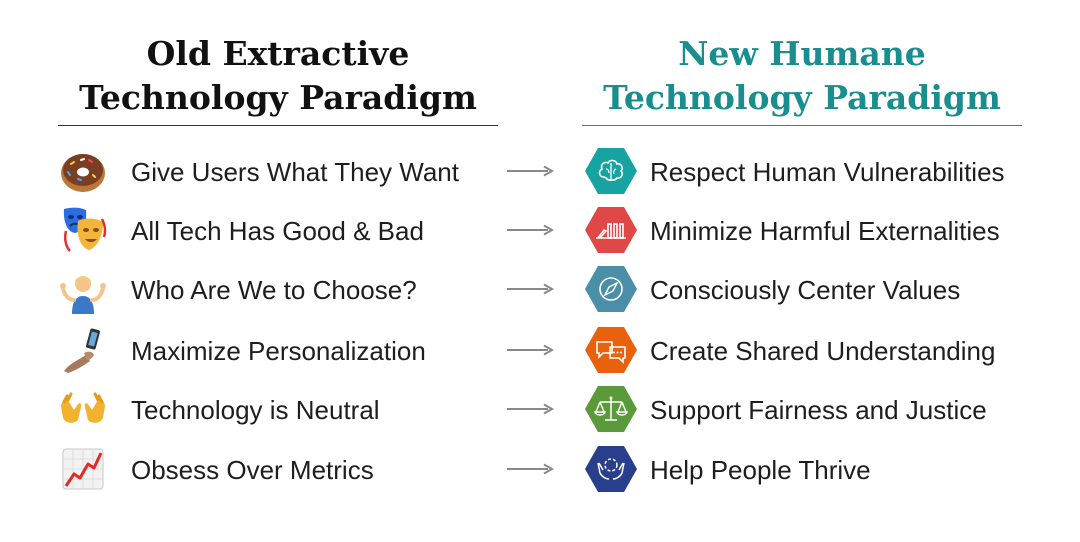  What do you see at coordinates (278, 53) in the screenshot?
I see `old-heading-line-1: Old Extractive` at bounding box center [278, 53].